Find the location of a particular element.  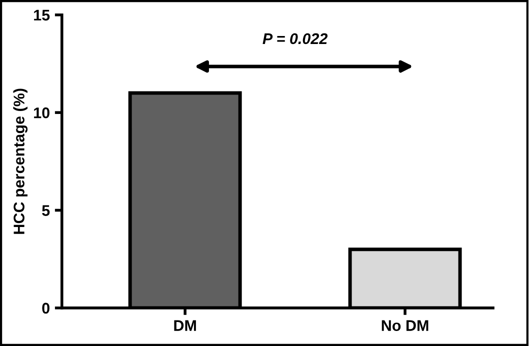

x-tick-label: No DM is located at coordinates (405, 325).